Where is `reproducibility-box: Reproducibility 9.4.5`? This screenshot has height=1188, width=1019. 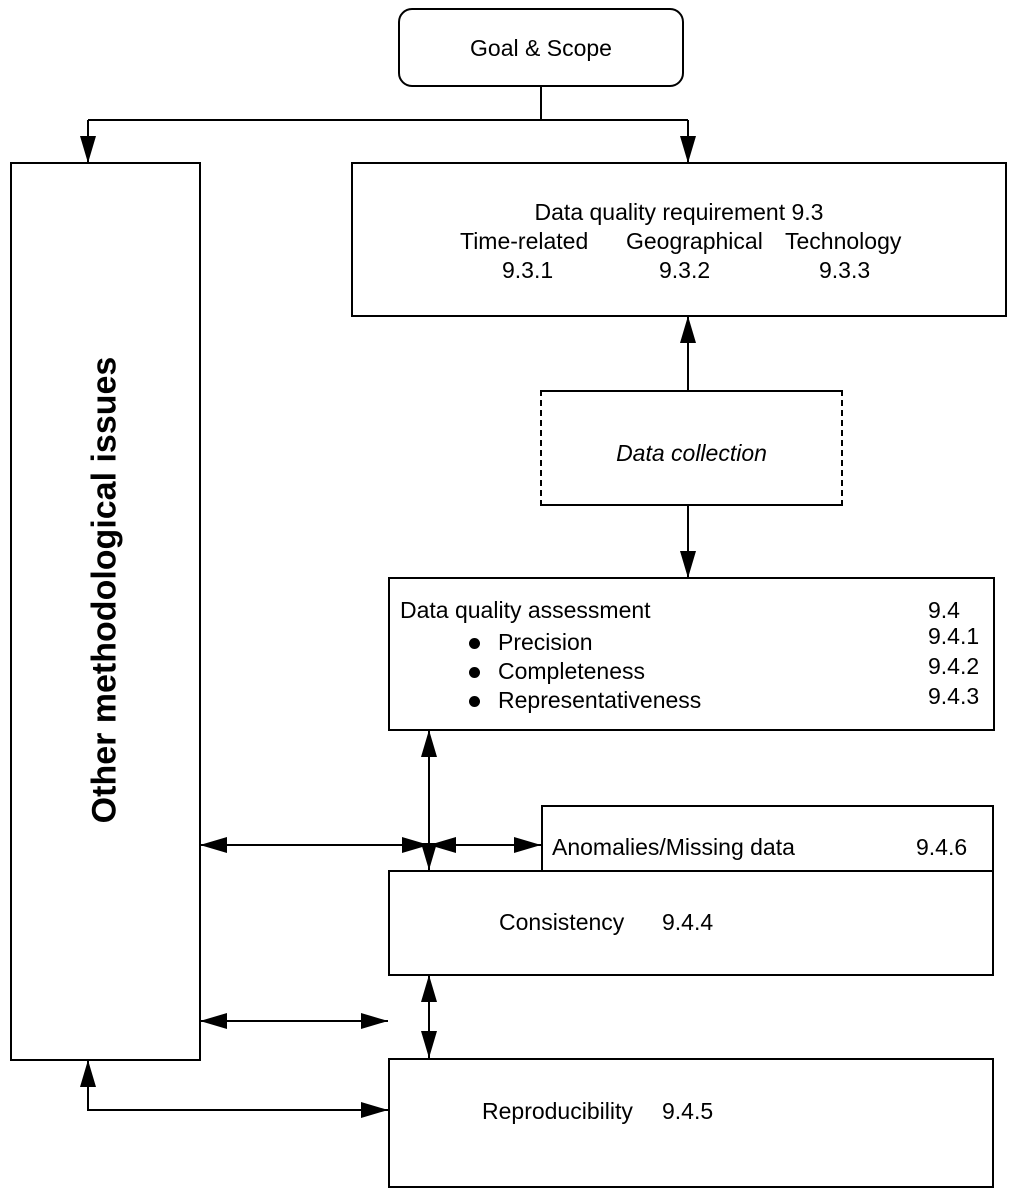 reproducibility-box: Reproducibility 9.4.5 is located at coordinates (691, 1123).